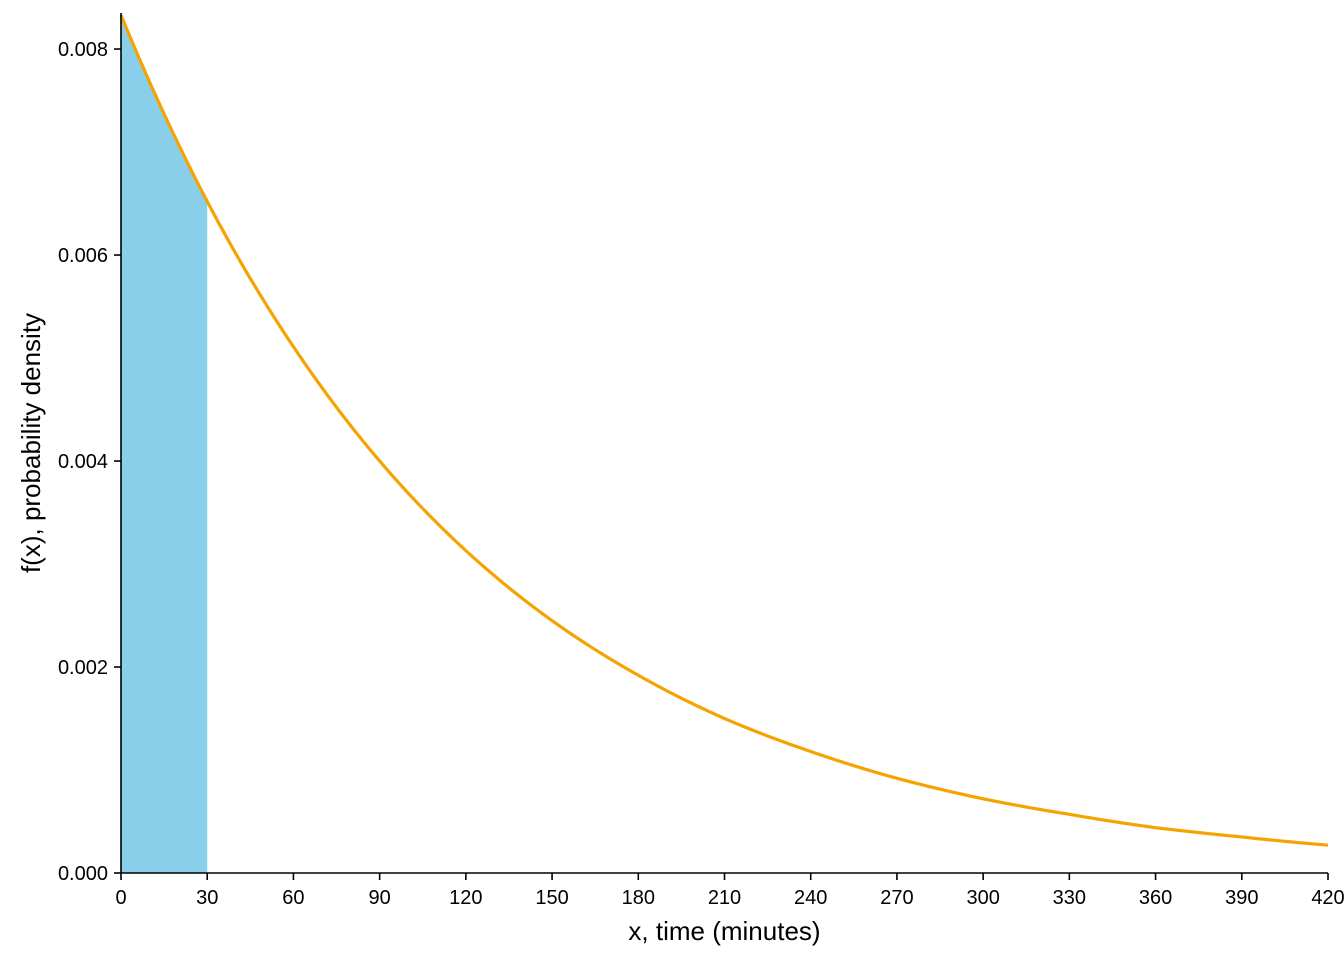 The image size is (1344, 960). What do you see at coordinates (83, 874) in the screenshot?
I see `y-tick-label: 0.000` at bounding box center [83, 874].